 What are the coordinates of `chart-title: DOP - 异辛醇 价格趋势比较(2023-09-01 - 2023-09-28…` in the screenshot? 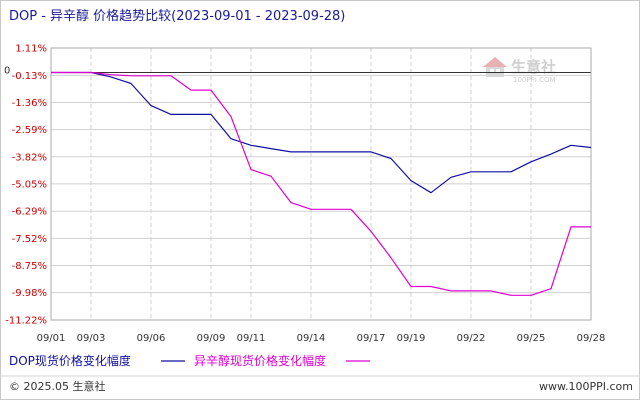 It's located at (177, 16).